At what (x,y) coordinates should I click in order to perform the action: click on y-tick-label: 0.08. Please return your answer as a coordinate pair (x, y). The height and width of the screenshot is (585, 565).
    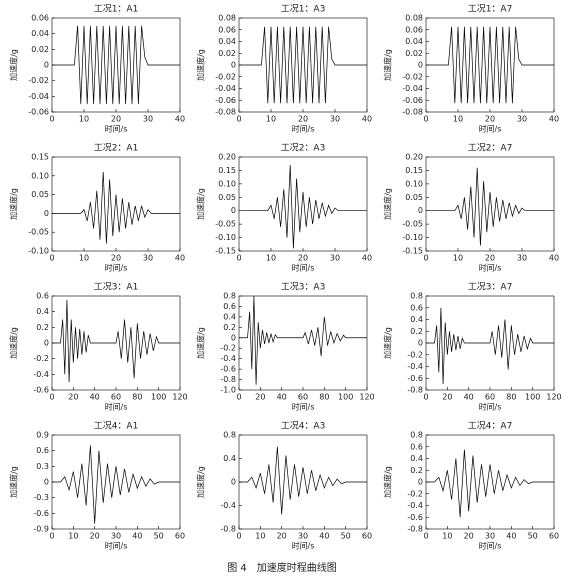
    Looking at the image, I should click on (414, 18).